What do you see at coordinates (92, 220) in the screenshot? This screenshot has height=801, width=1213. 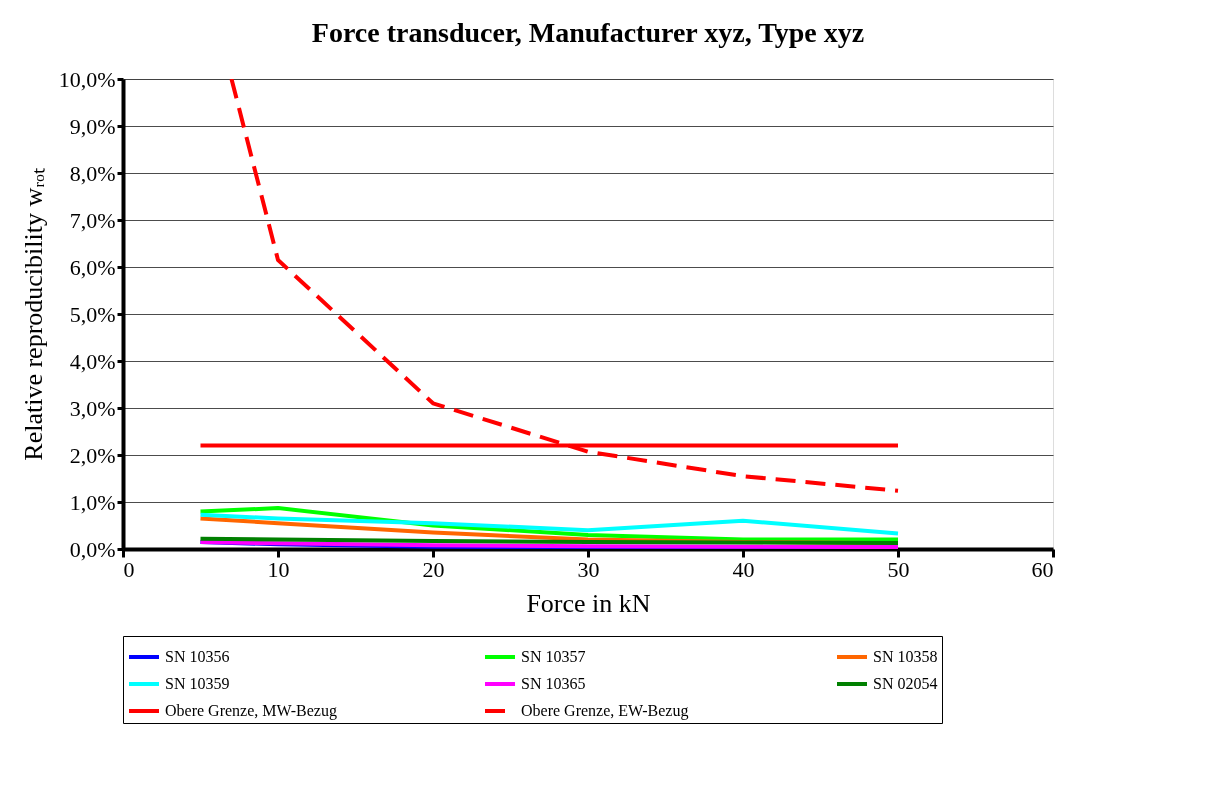 I see `y-tick-label: 7,0%` at bounding box center [92, 220].